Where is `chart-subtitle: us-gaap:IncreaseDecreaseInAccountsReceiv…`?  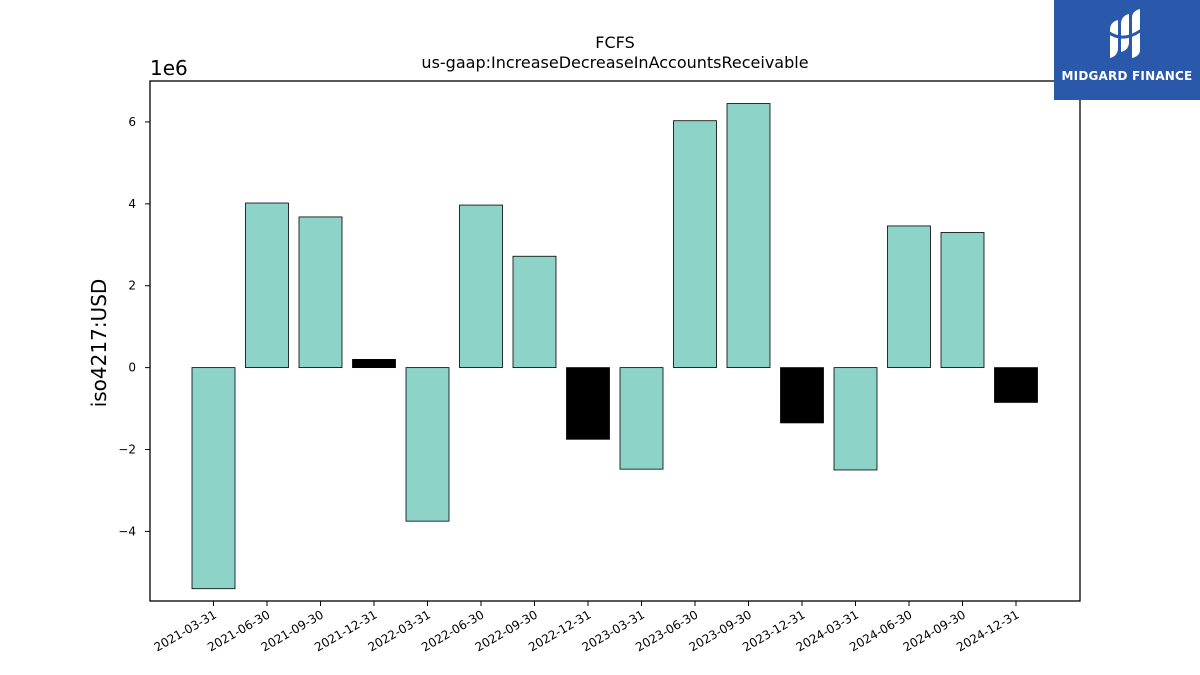 chart-subtitle: us-gaap:IncreaseDecreaseInAccountsReceiv… is located at coordinates (614, 62).